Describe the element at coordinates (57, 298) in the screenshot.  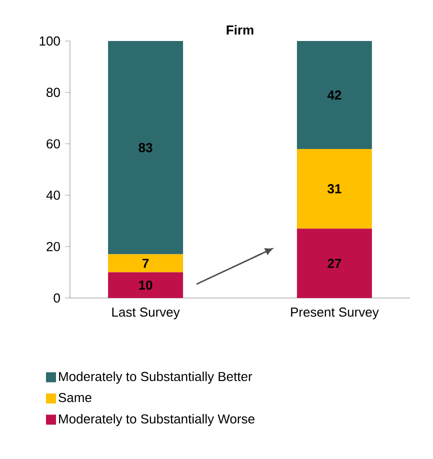
I see `y-tick-label: 0` at that location.